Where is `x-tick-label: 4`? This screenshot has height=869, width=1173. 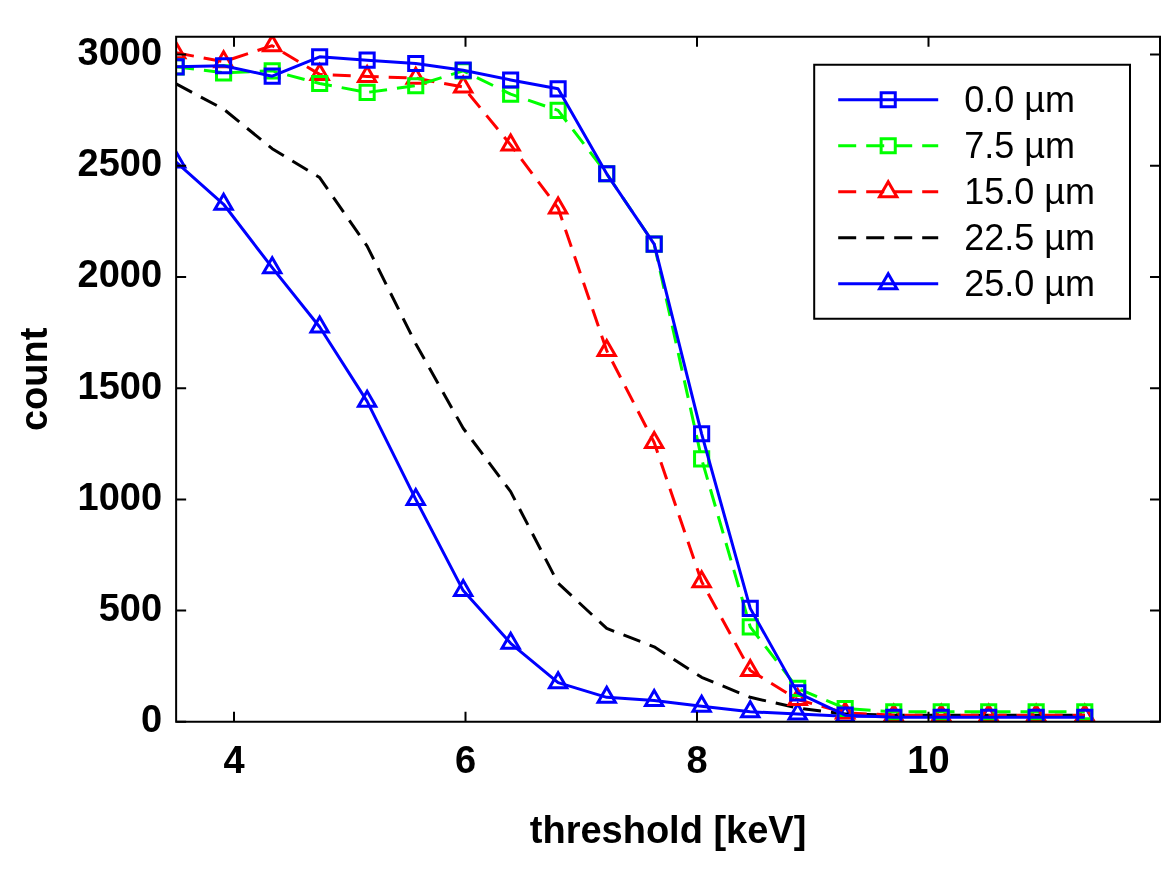 x-tick-label: 4 is located at coordinates (234, 760).